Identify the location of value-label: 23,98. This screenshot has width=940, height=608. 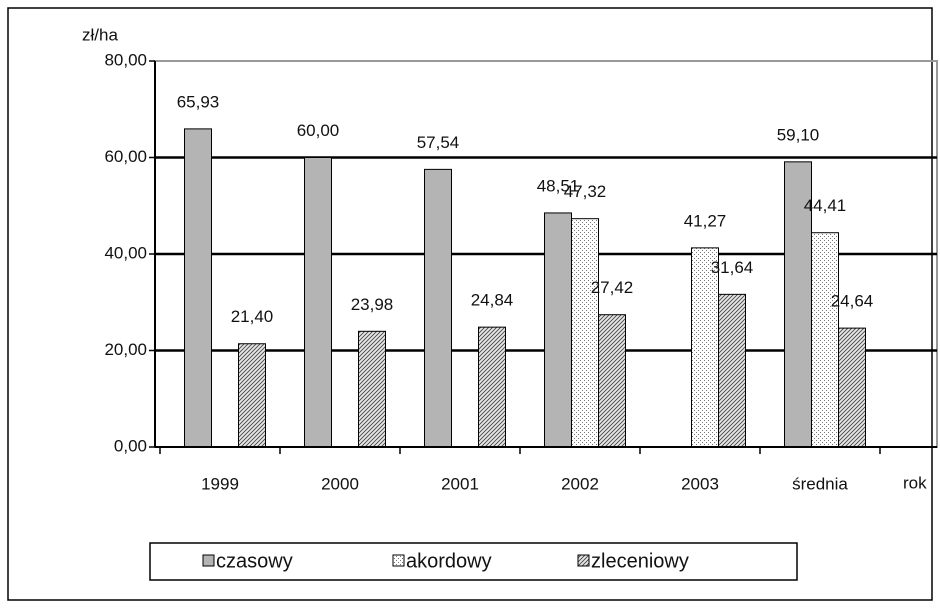
(372, 304).